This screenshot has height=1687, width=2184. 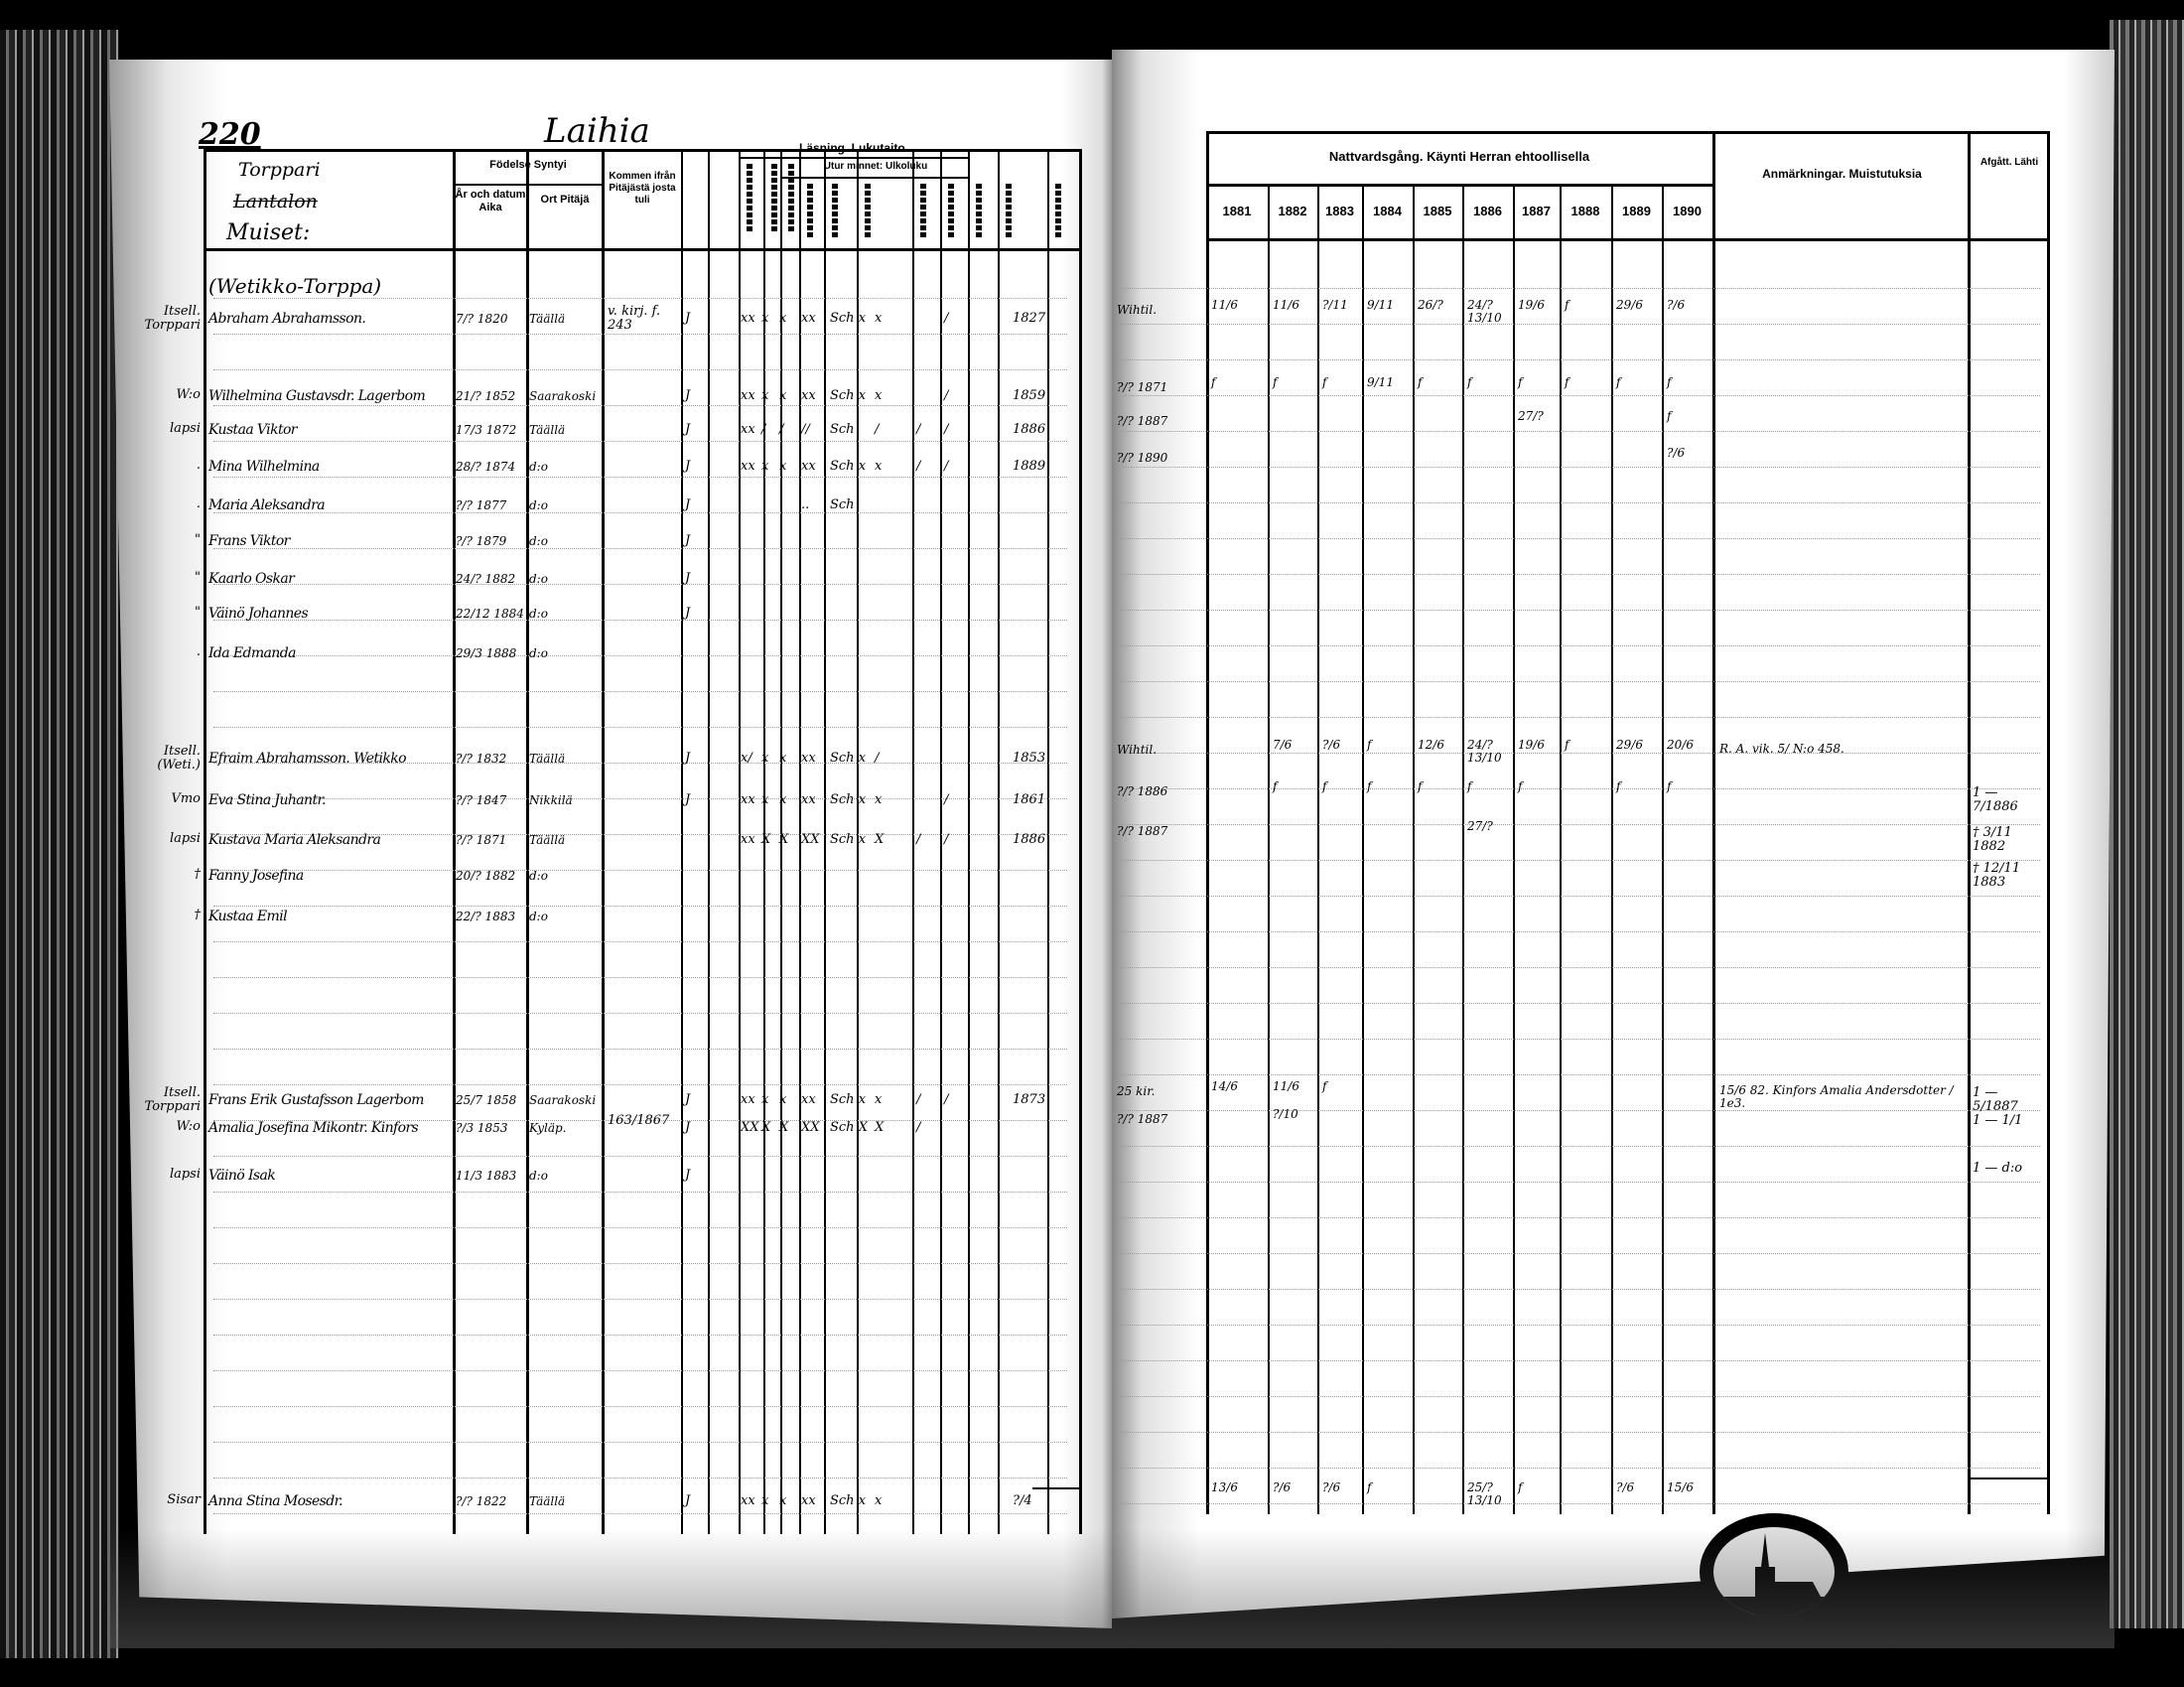 I want to click on entry-name: Kaarlo Oskar, so click(x=251, y=579).